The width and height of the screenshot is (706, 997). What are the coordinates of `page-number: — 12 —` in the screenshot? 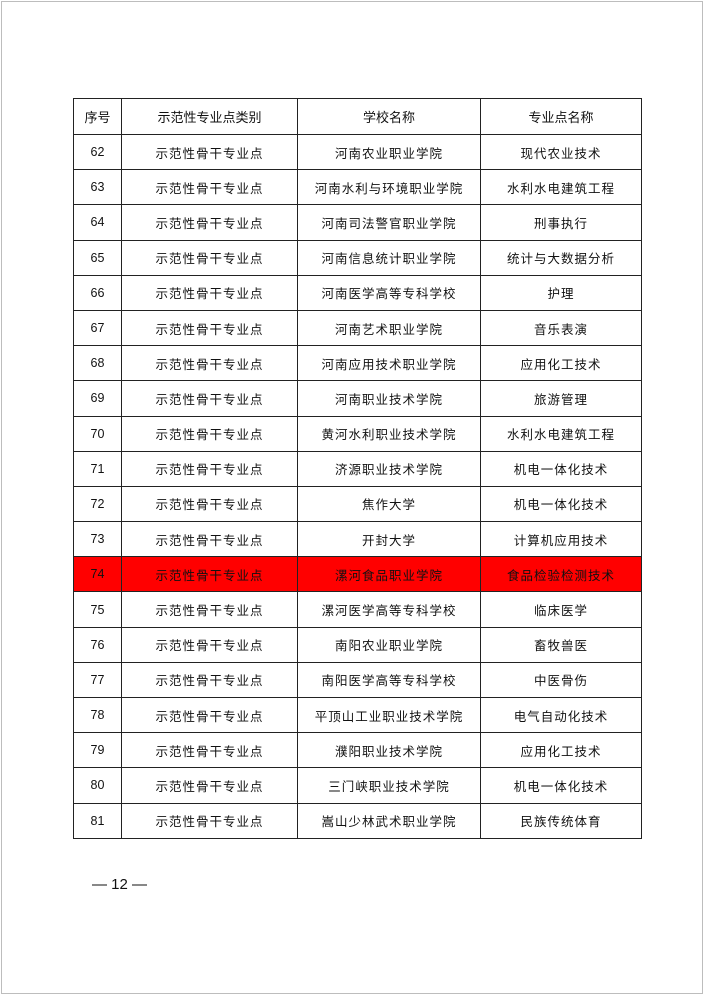 It's located at (120, 884).